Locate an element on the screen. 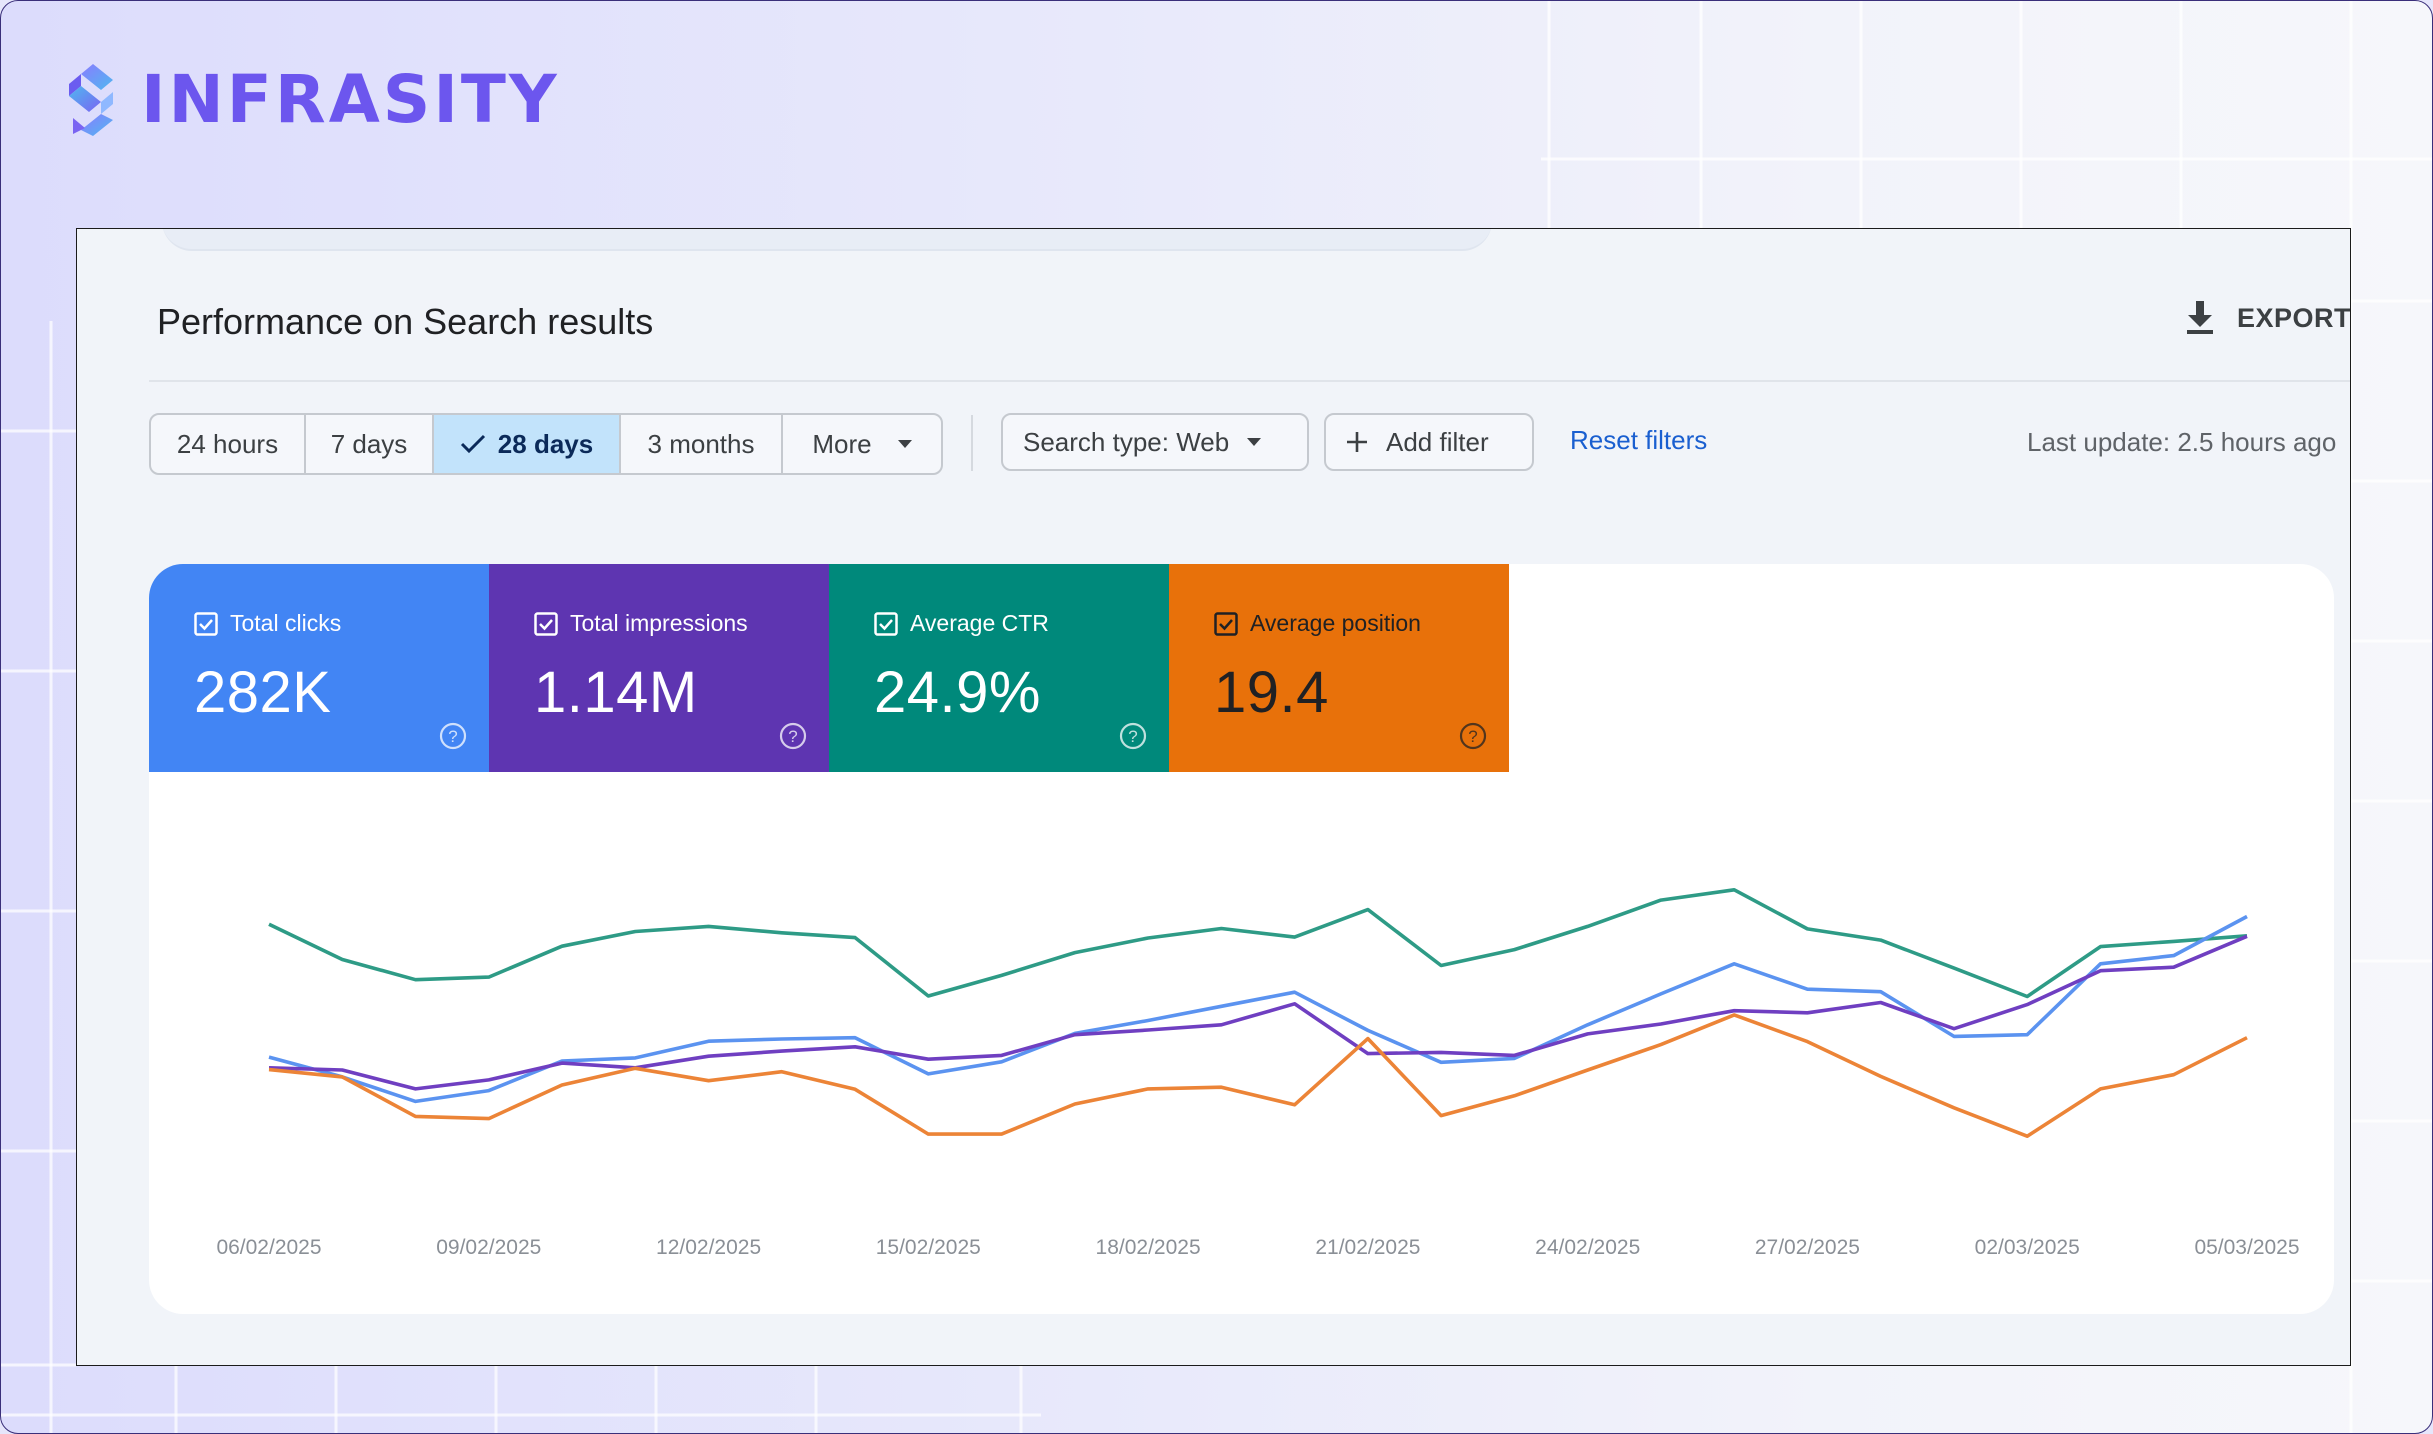 This screenshot has height=1434, width=2433. x-tick-label: 24/02/2025 is located at coordinates (1587, 1247).